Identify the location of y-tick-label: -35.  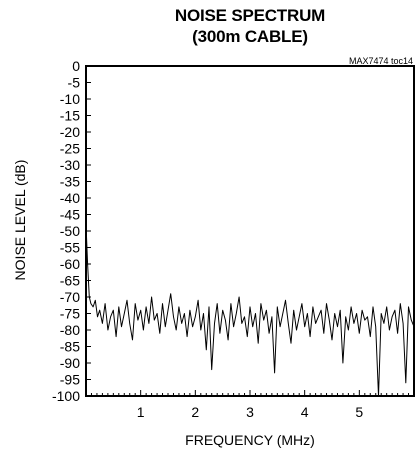
(70, 182).